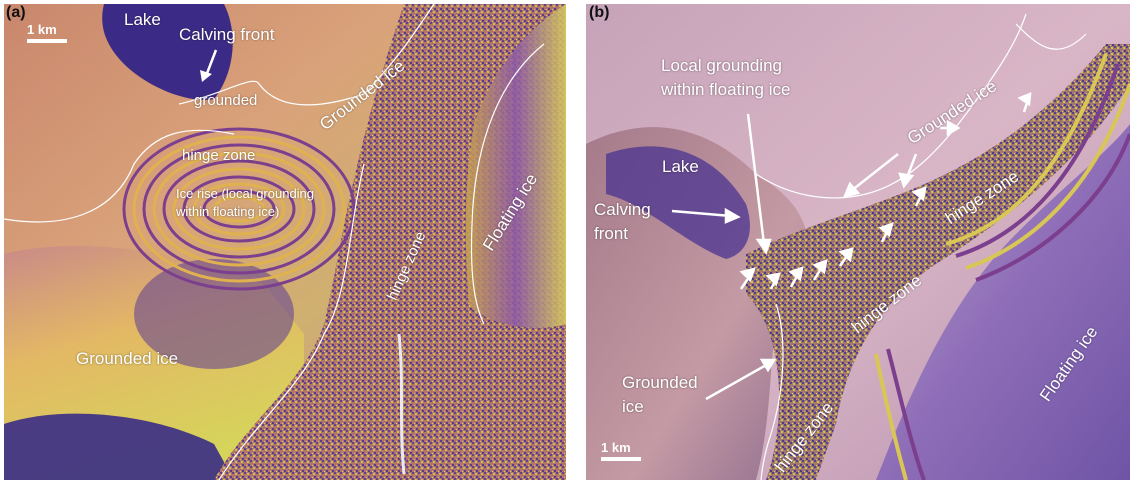 The height and width of the screenshot is (481, 1134). Describe the element at coordinates (127, 358) in the screenshot. I see `label-grounded-ice-bottom: Grounded ice` at that location.